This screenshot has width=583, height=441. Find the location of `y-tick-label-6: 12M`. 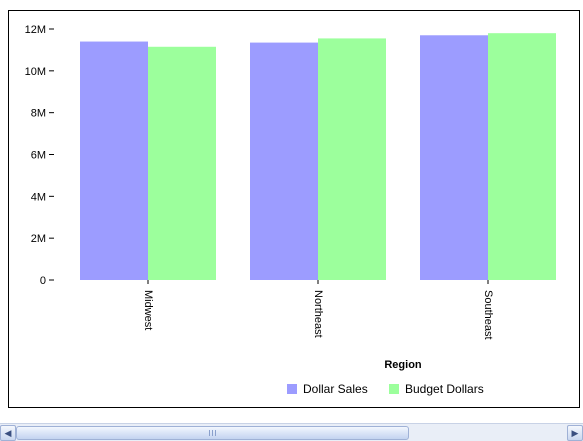

y-tick-label-6: 12M is located at coordinates (35, 30).